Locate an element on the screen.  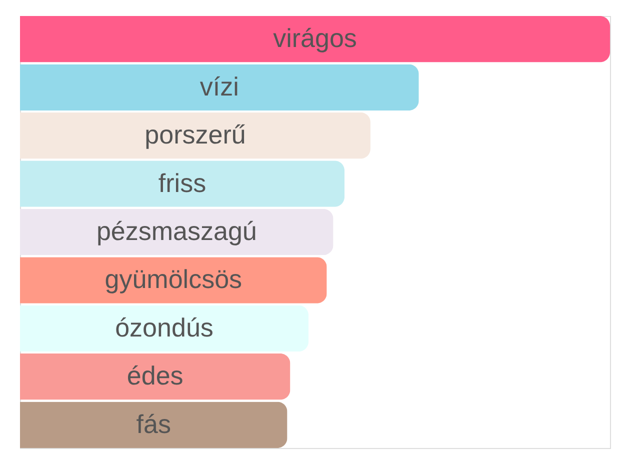
y-tick-label: édes is located at coordinates (155, 375).